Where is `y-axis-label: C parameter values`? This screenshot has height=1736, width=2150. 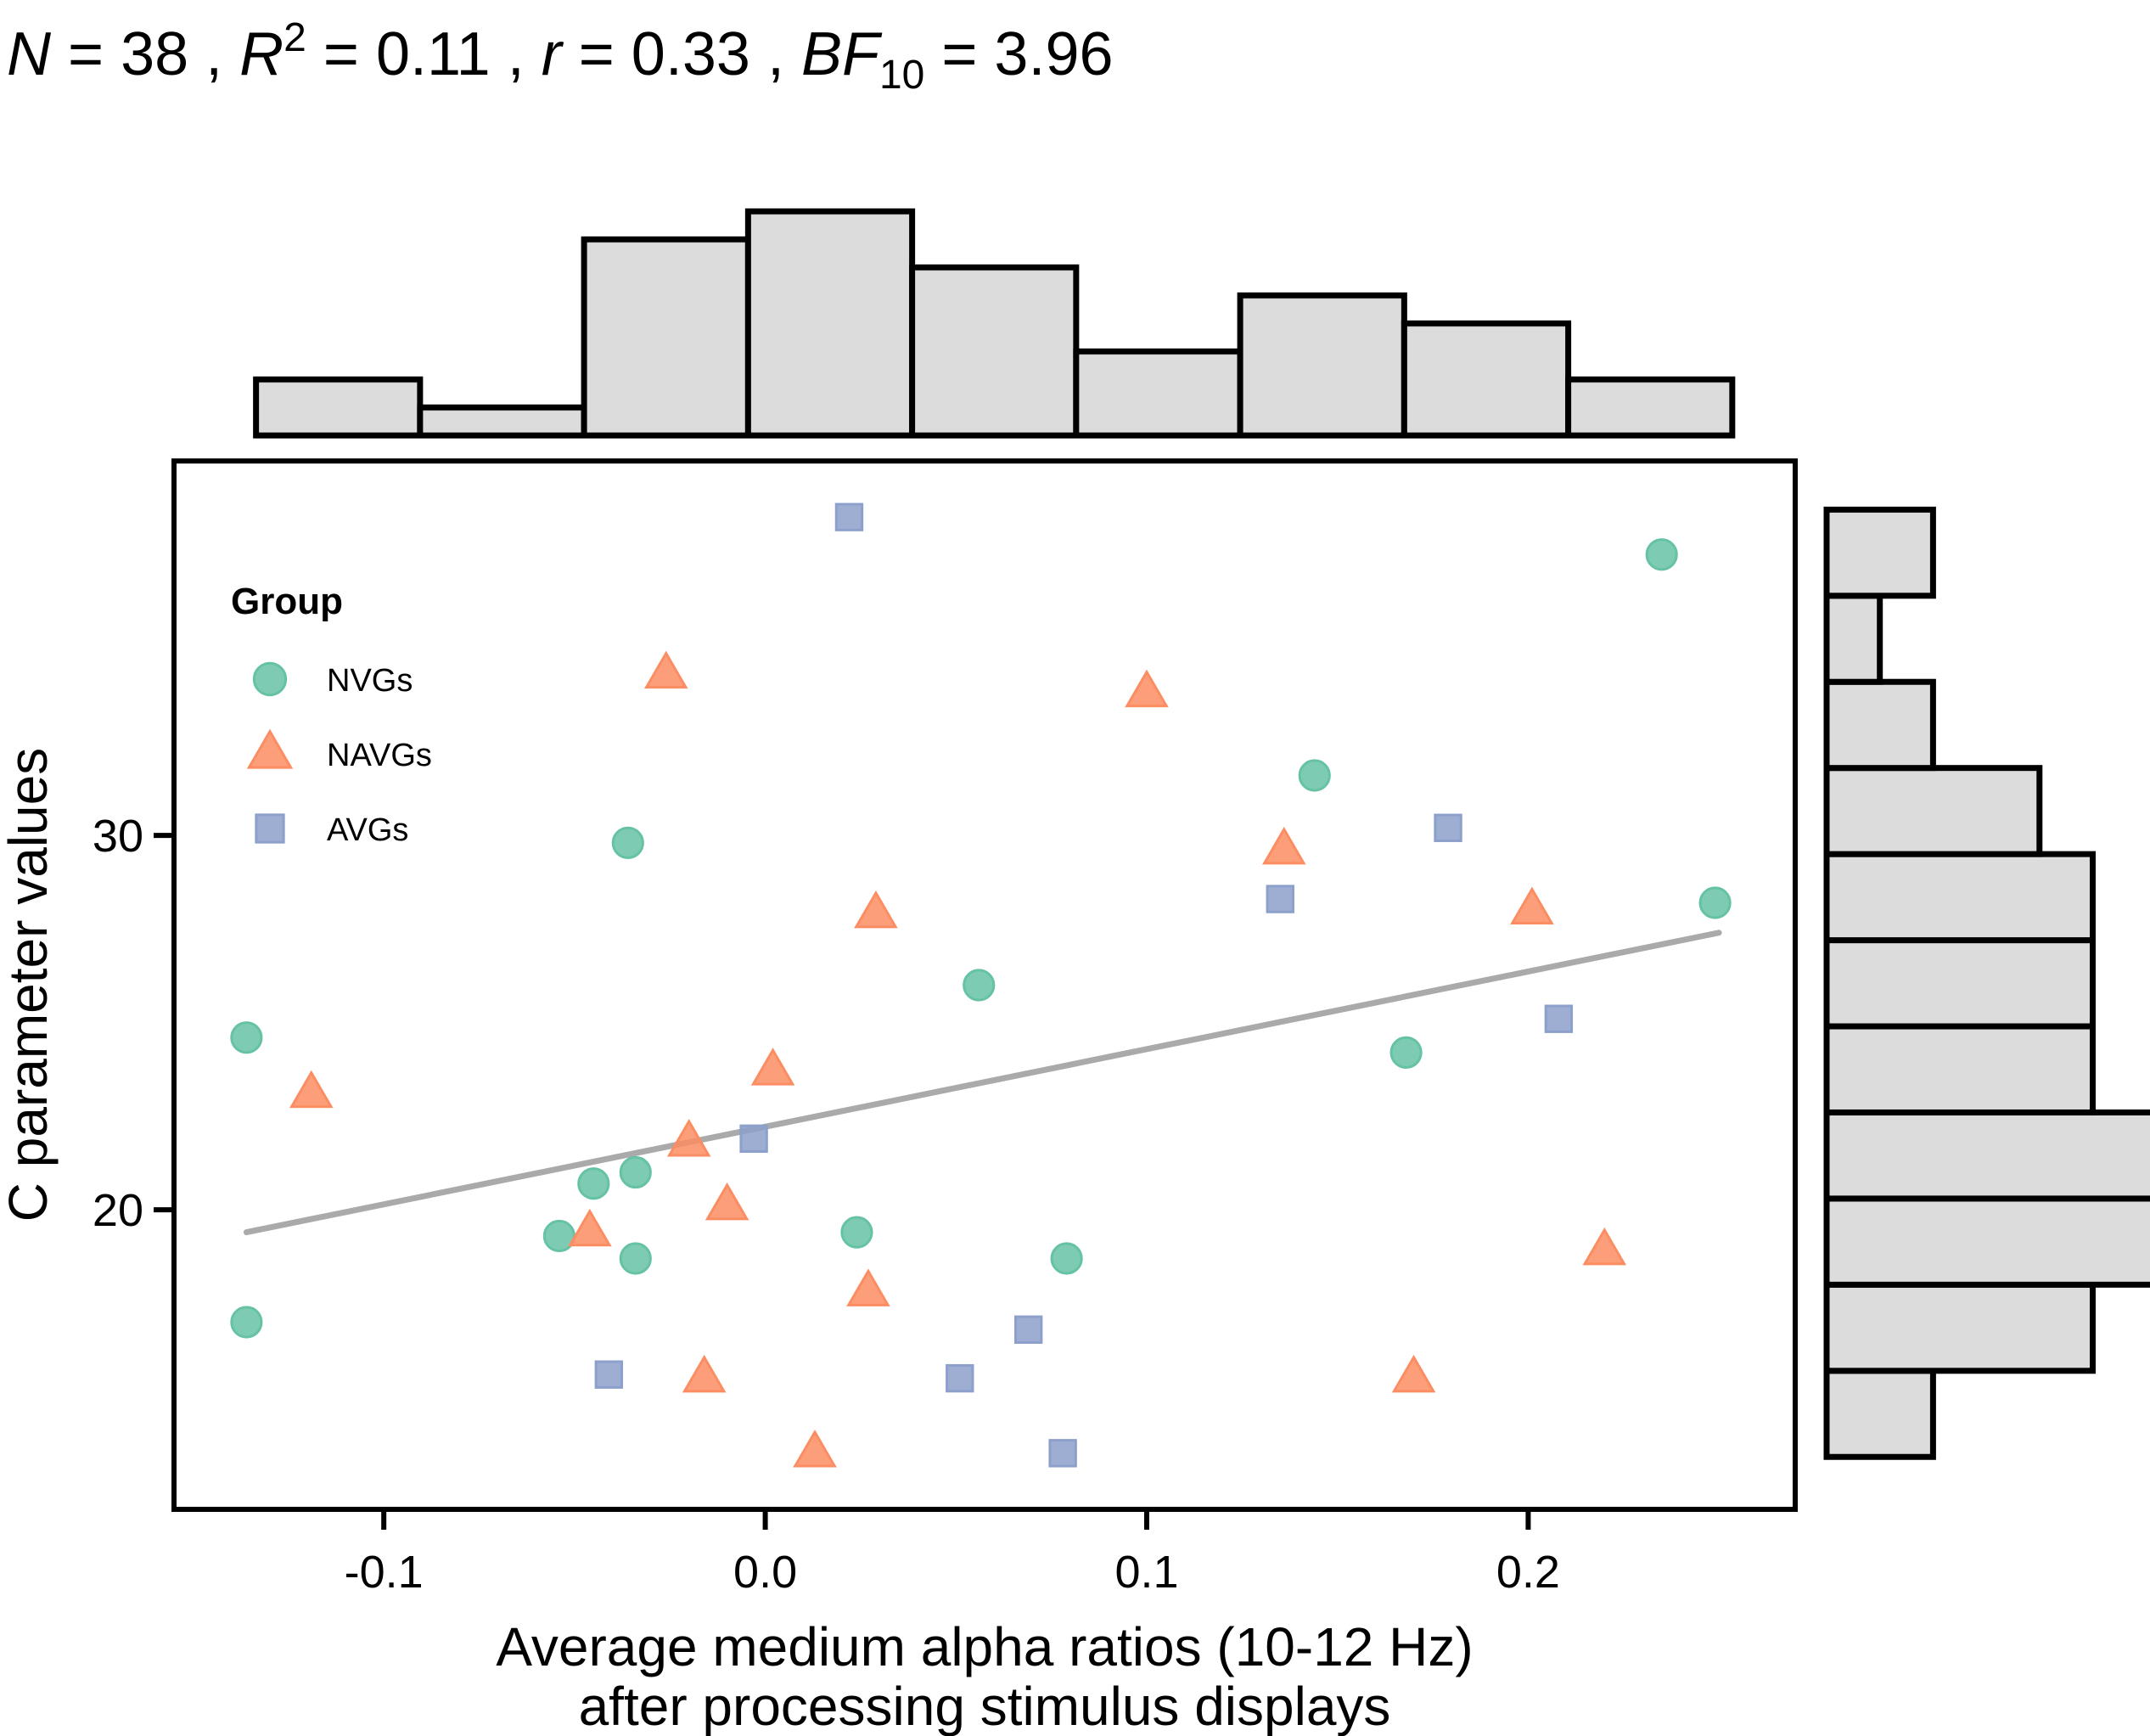
y-axis-label: C parameter values is located at coordinates (29, 985).